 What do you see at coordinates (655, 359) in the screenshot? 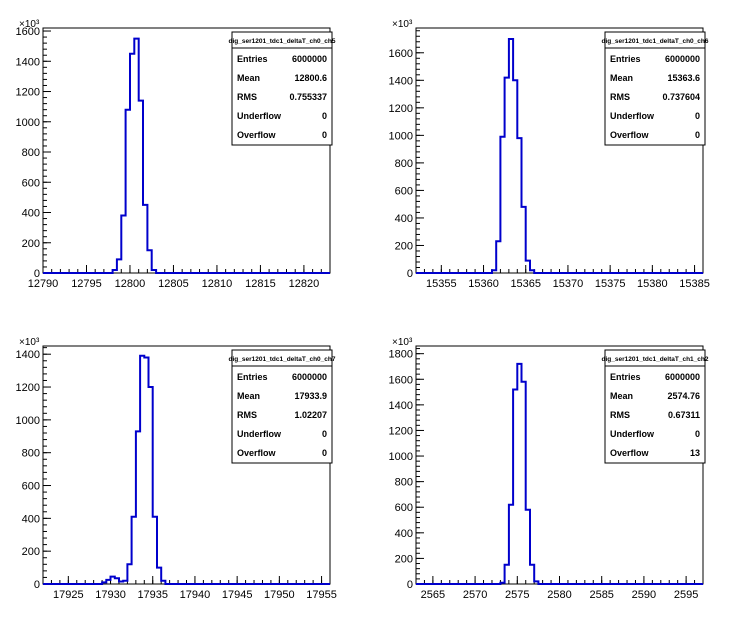
I see `stats-title: dig_ser1201_tdc1_deltaT_ch1_ch2` at bounding box center [655, 359].